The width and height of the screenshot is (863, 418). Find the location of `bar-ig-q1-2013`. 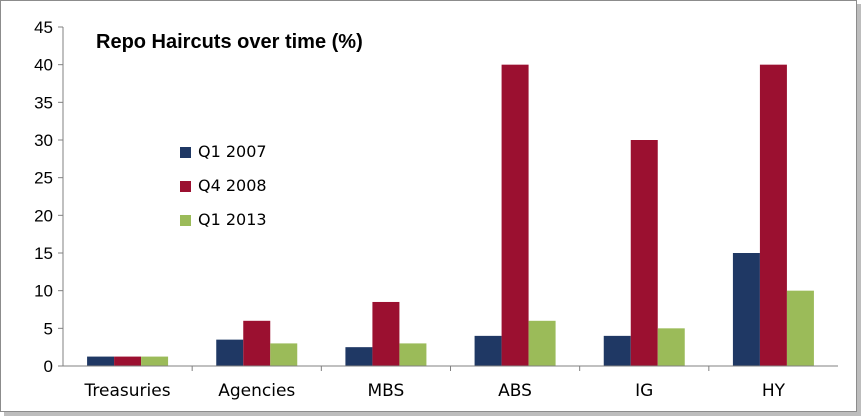

bar-ig-q1-2013 is located at coordinates (671, 347).